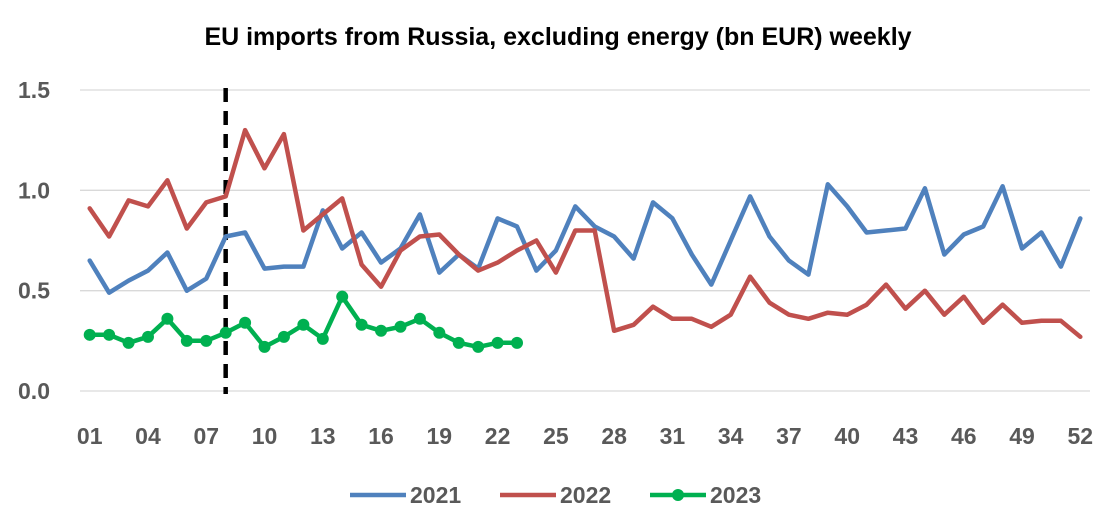 This screenshot has height=529, width=1117. Describe the element at coordinates (906, 436) in the screenshot. I see `x-tick-label: 43` at that location.